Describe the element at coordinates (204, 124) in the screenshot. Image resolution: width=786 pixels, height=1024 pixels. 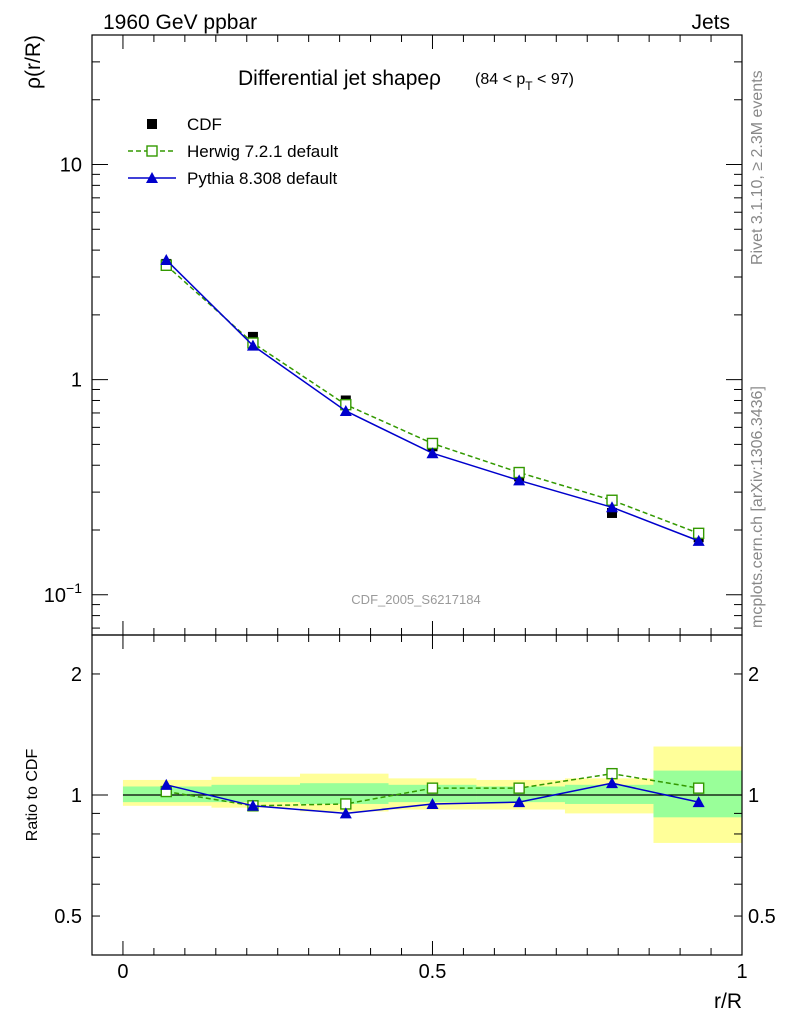
I see `legend-label: CDF` at that location.